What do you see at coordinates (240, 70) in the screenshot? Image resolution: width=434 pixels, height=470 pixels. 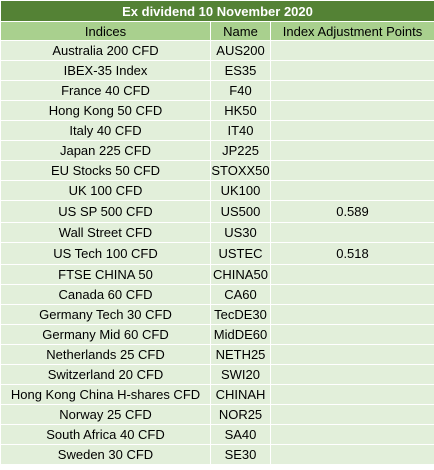 I see `cell-name: ES35` at bounding box center [240, 70].